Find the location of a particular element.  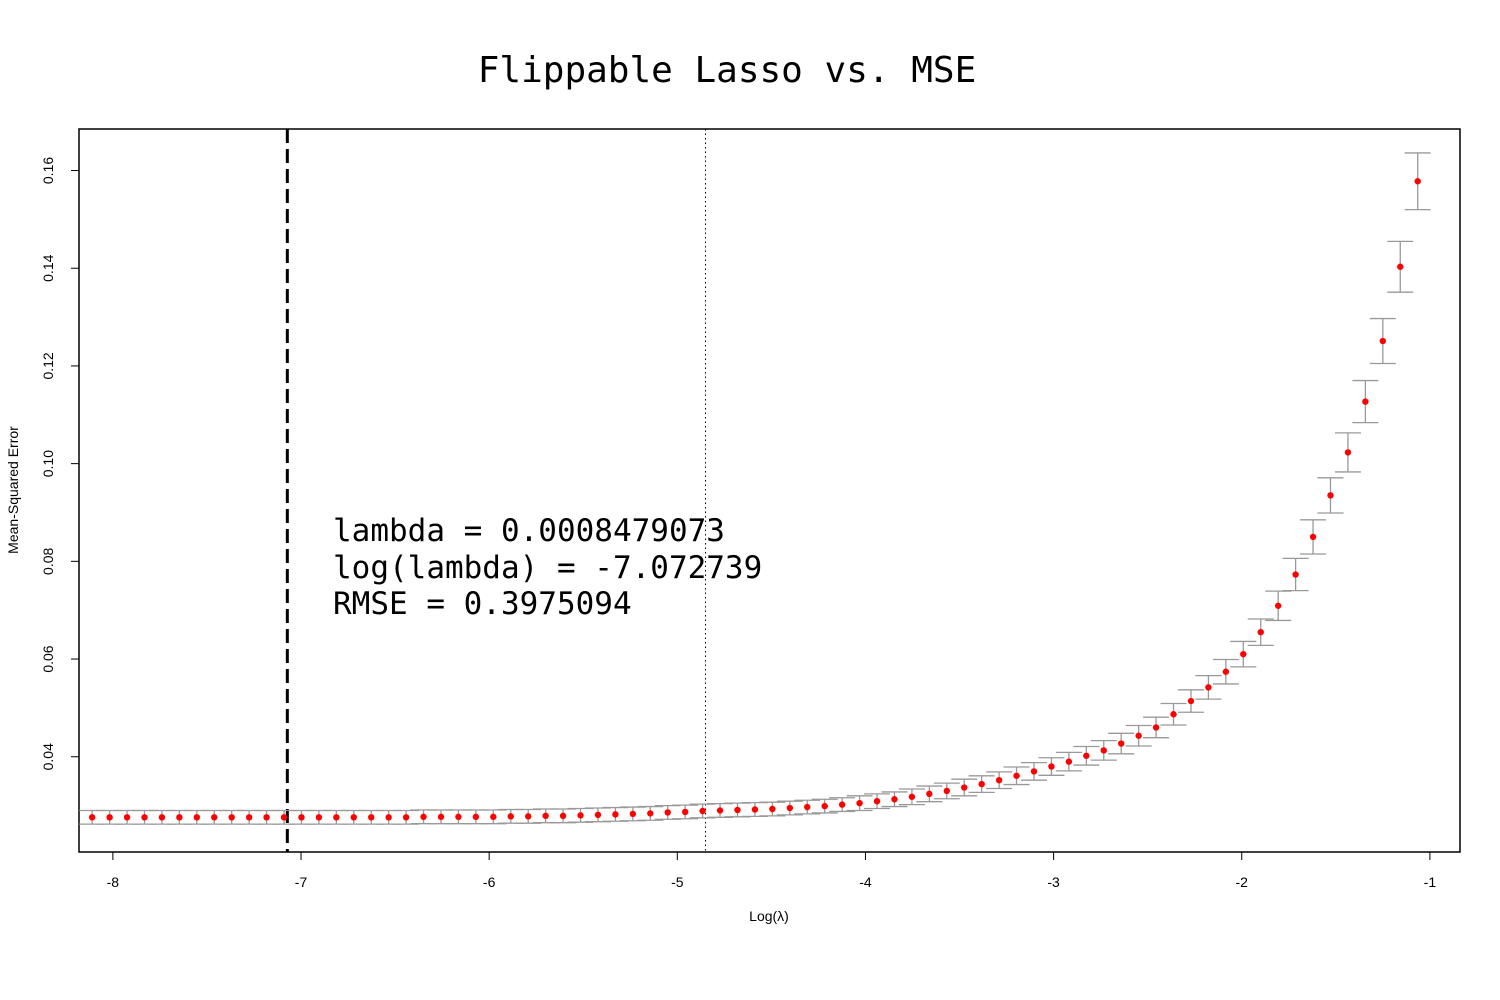

x-tick-label: -7 is located at coordinates (301, 882).